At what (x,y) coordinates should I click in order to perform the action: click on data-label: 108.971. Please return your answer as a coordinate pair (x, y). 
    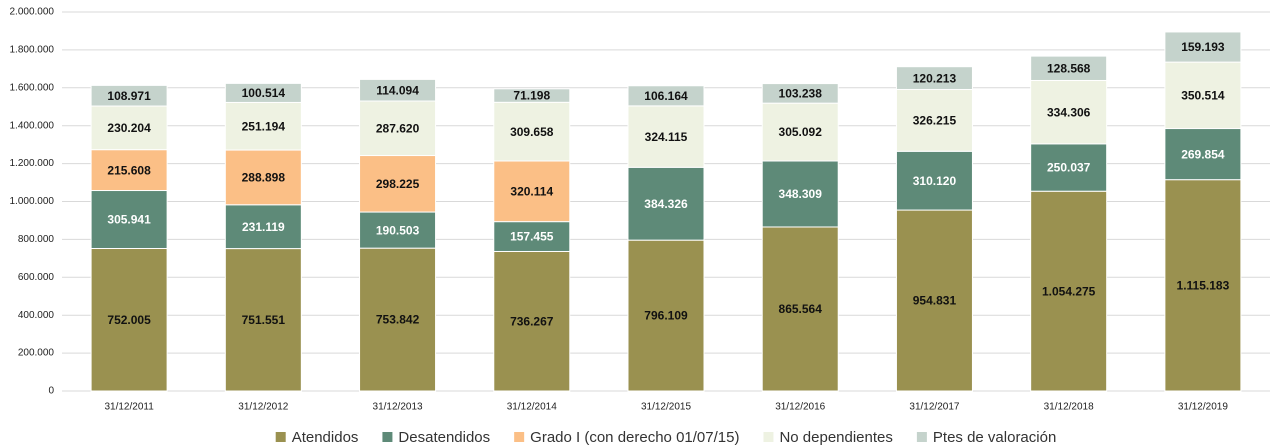
    Looking at the image, I should click on (129, 96).